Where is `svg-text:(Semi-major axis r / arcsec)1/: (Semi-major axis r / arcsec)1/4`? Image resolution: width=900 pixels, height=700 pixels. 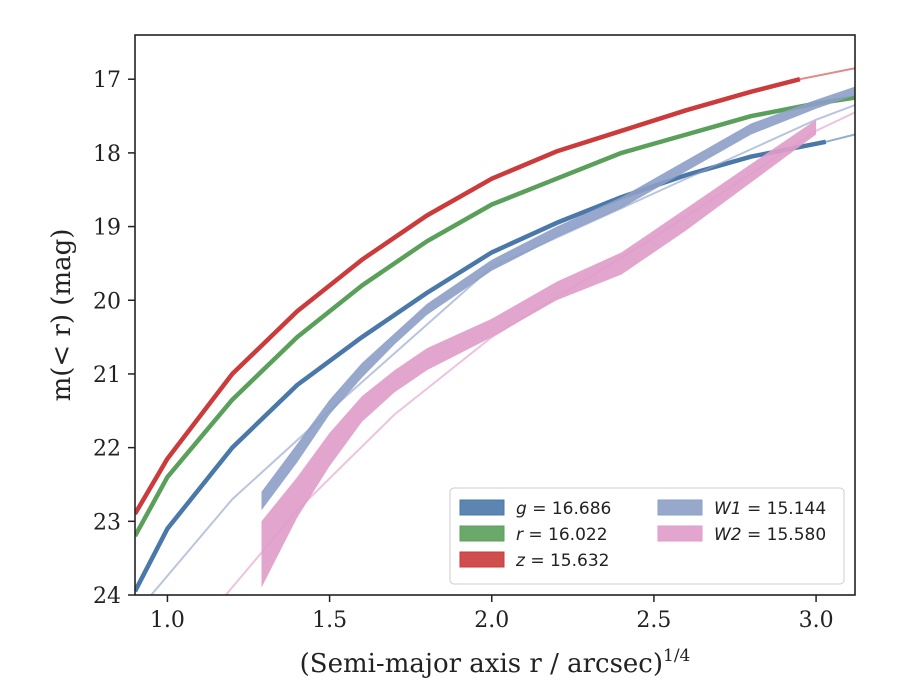 svg-text:(Semi-major axis r / arcsec)1/: (Semi-major axis r / arcsec)1/4 is located at coordinates (495, 662).